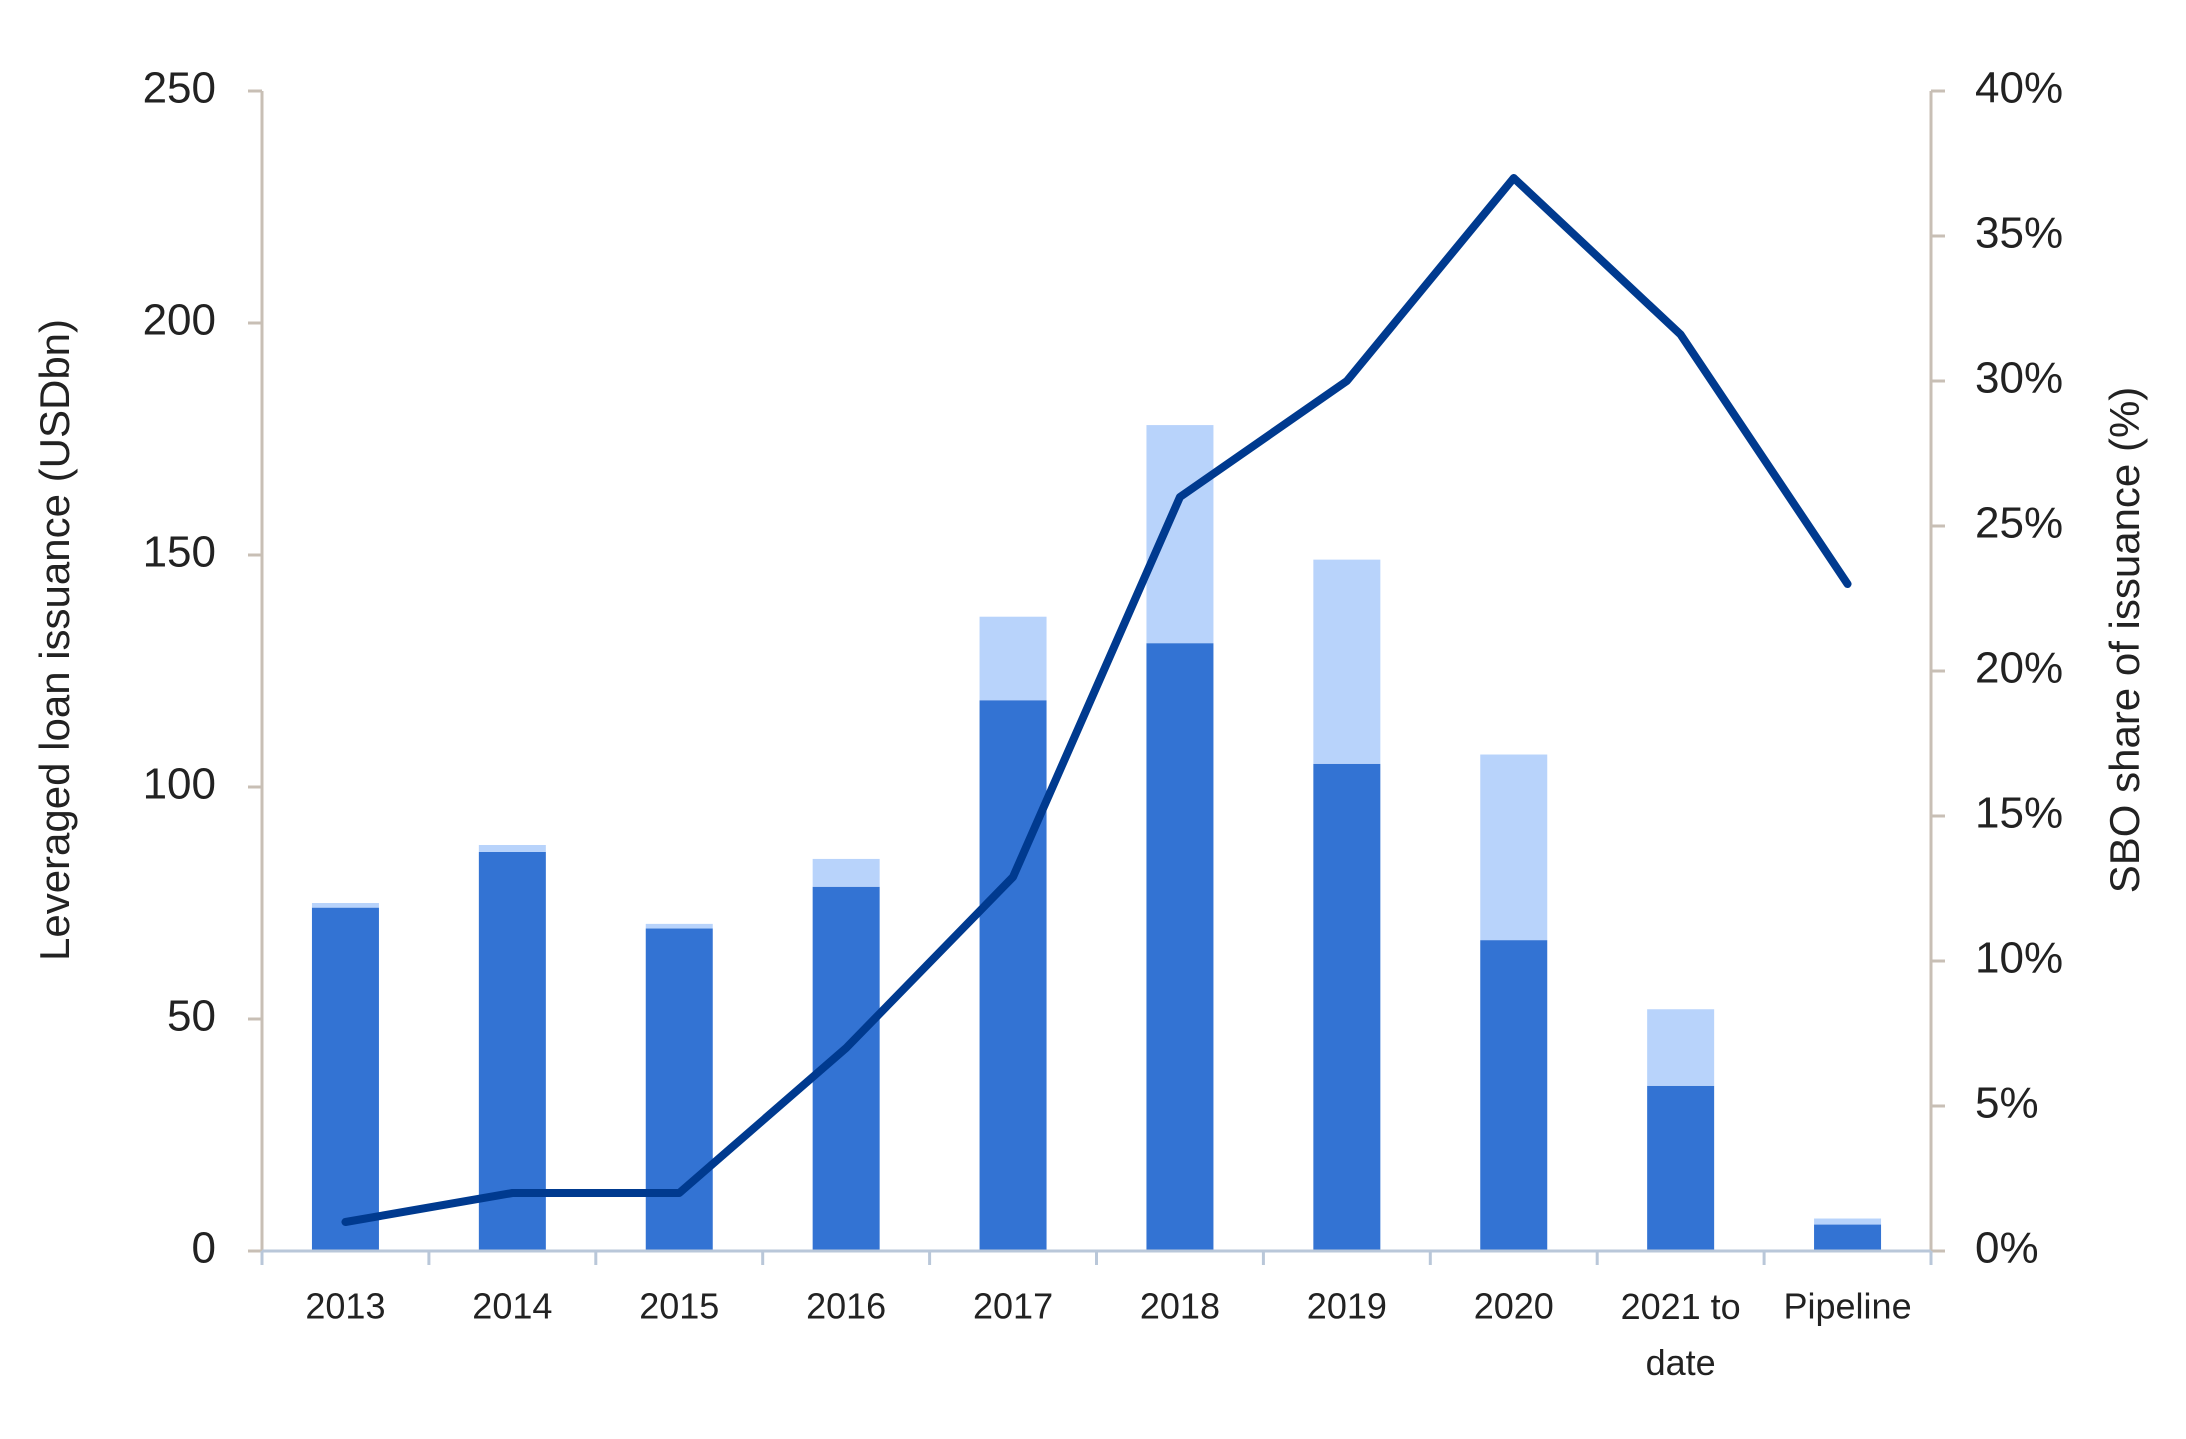  Describe the element at coordinates (2019, 378) in the screenshot. I see `y2-tick-label: 30%` at that location.